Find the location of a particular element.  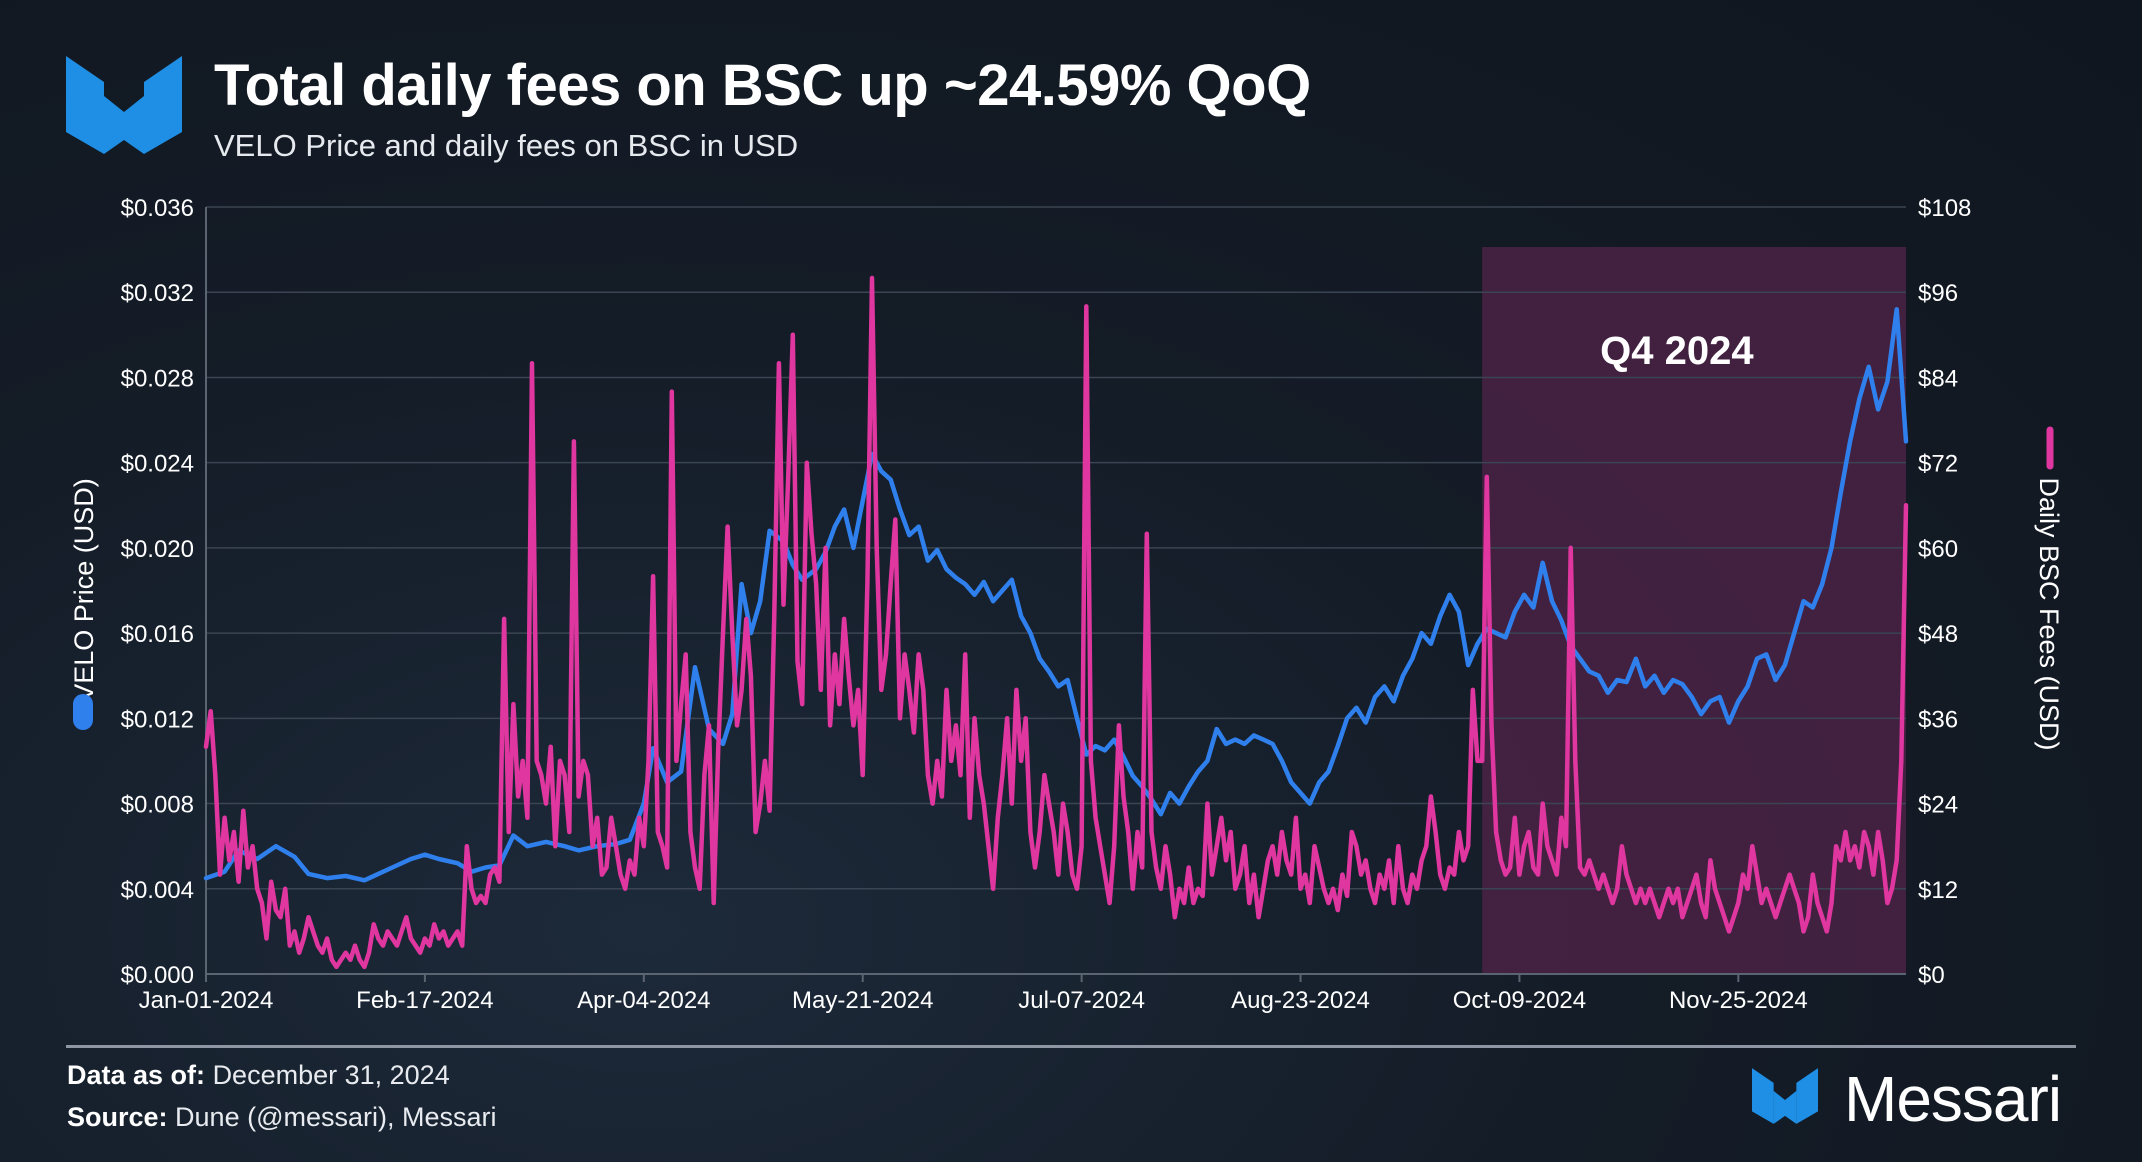

data-as-of-label: Data as of: is located at coordinates (136, 1075).